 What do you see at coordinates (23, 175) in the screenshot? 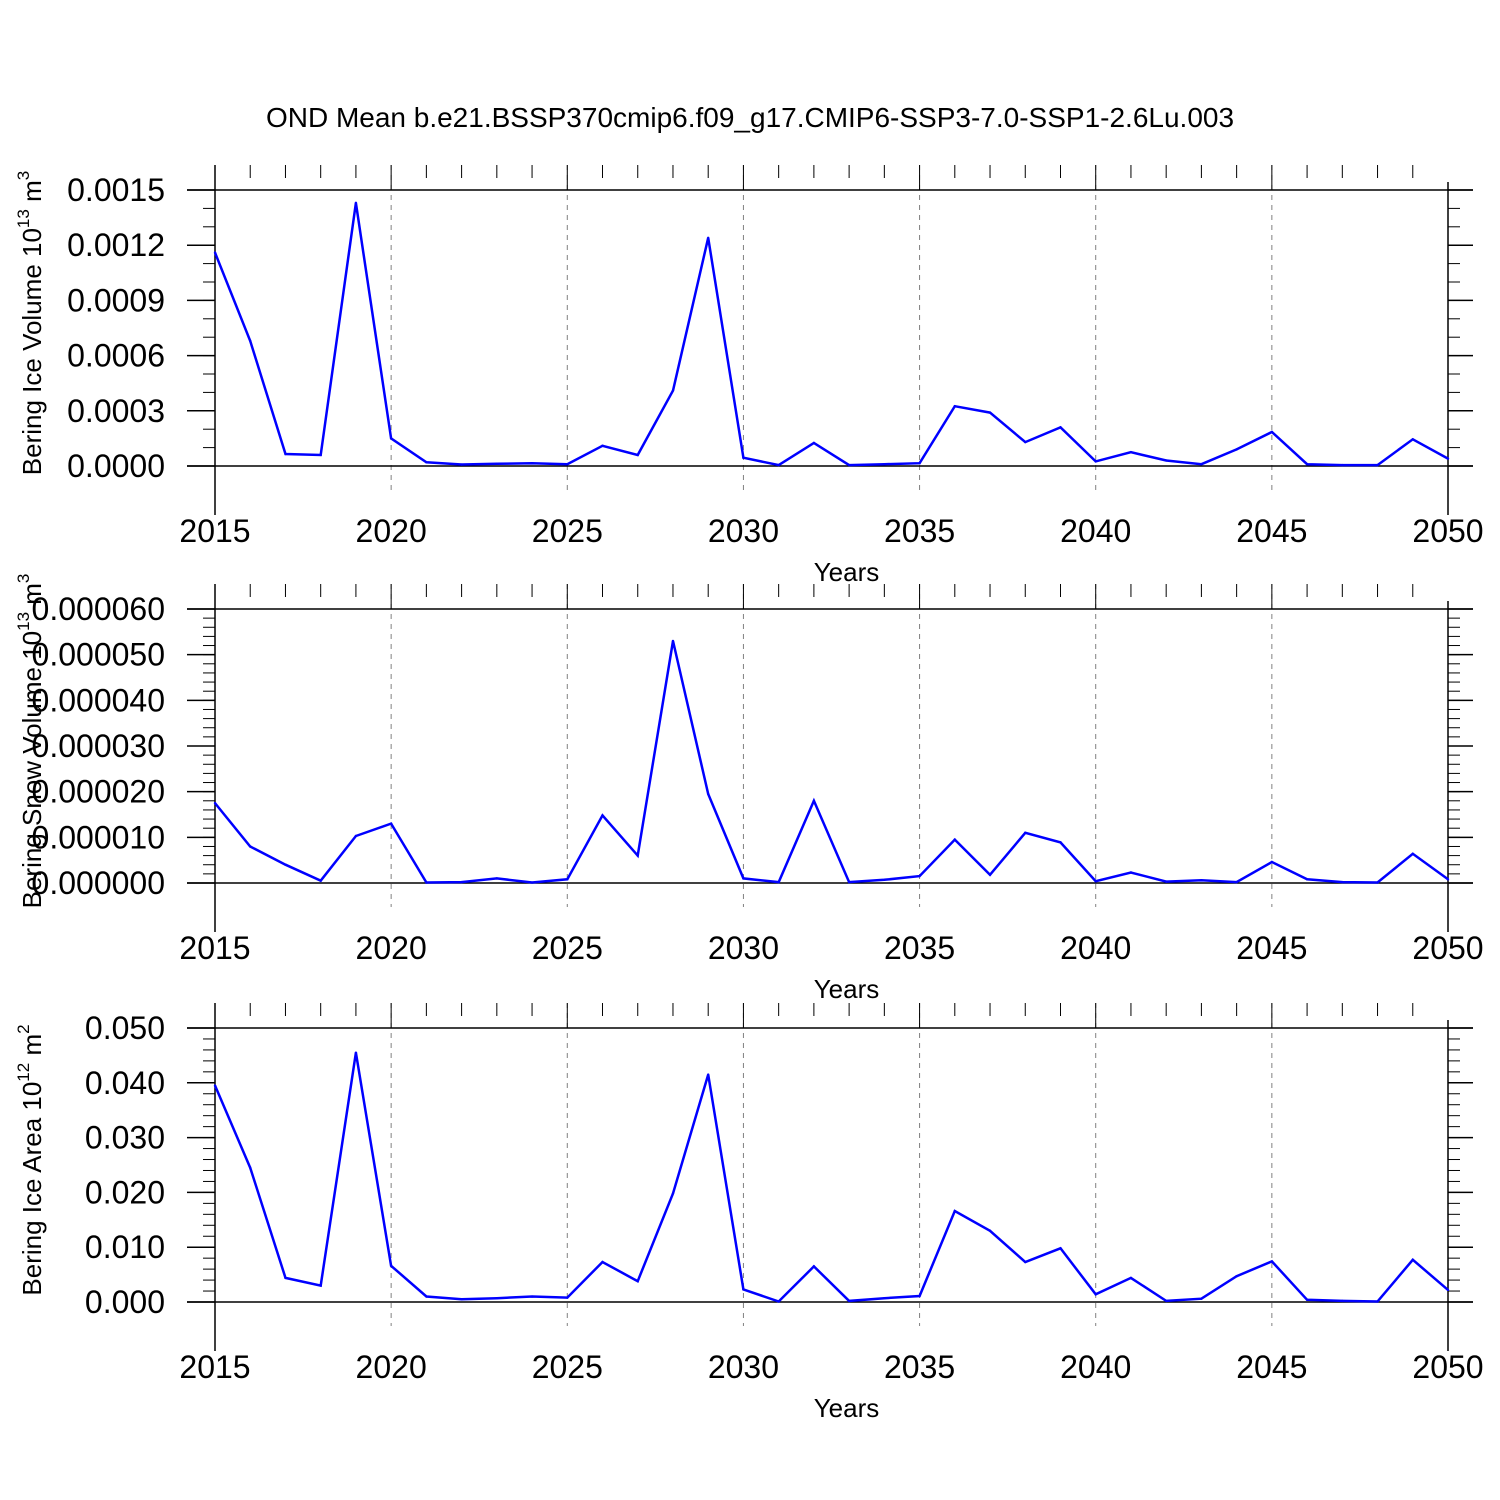
I see `y-axis-title-unit-exponent: 3` at bounding box center [23, 175].